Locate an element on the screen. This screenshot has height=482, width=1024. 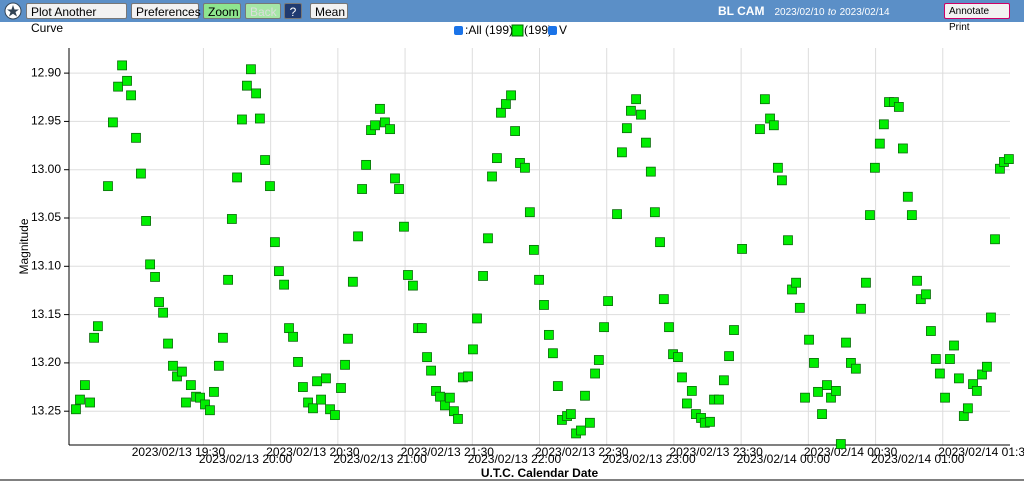
x-tick-label: 2023/02/13 23:30 is located at coordinates (716, 452).